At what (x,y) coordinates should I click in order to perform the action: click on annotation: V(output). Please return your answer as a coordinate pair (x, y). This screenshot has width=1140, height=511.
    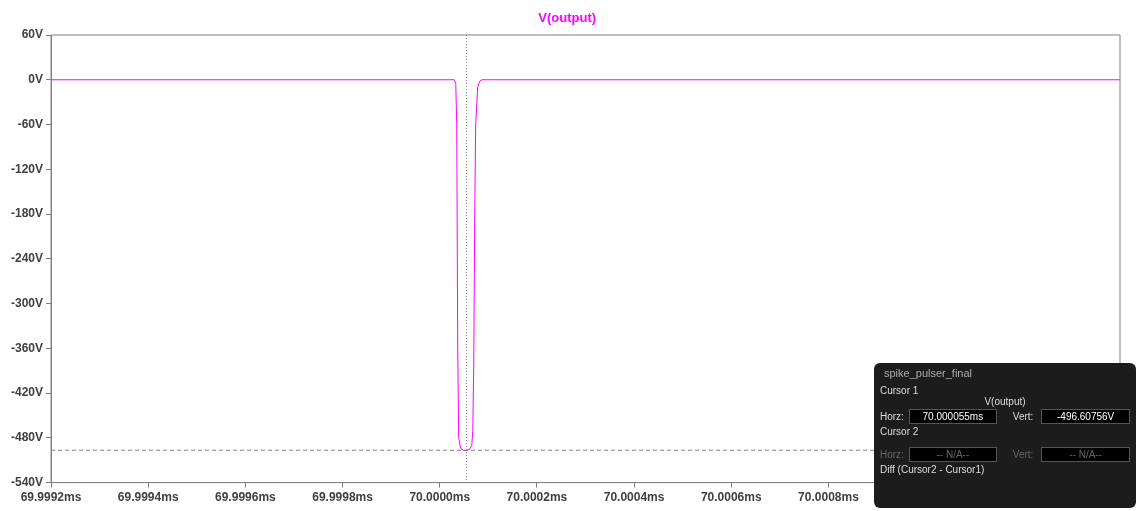
    Looking at the image, I should click on (1005, 401).